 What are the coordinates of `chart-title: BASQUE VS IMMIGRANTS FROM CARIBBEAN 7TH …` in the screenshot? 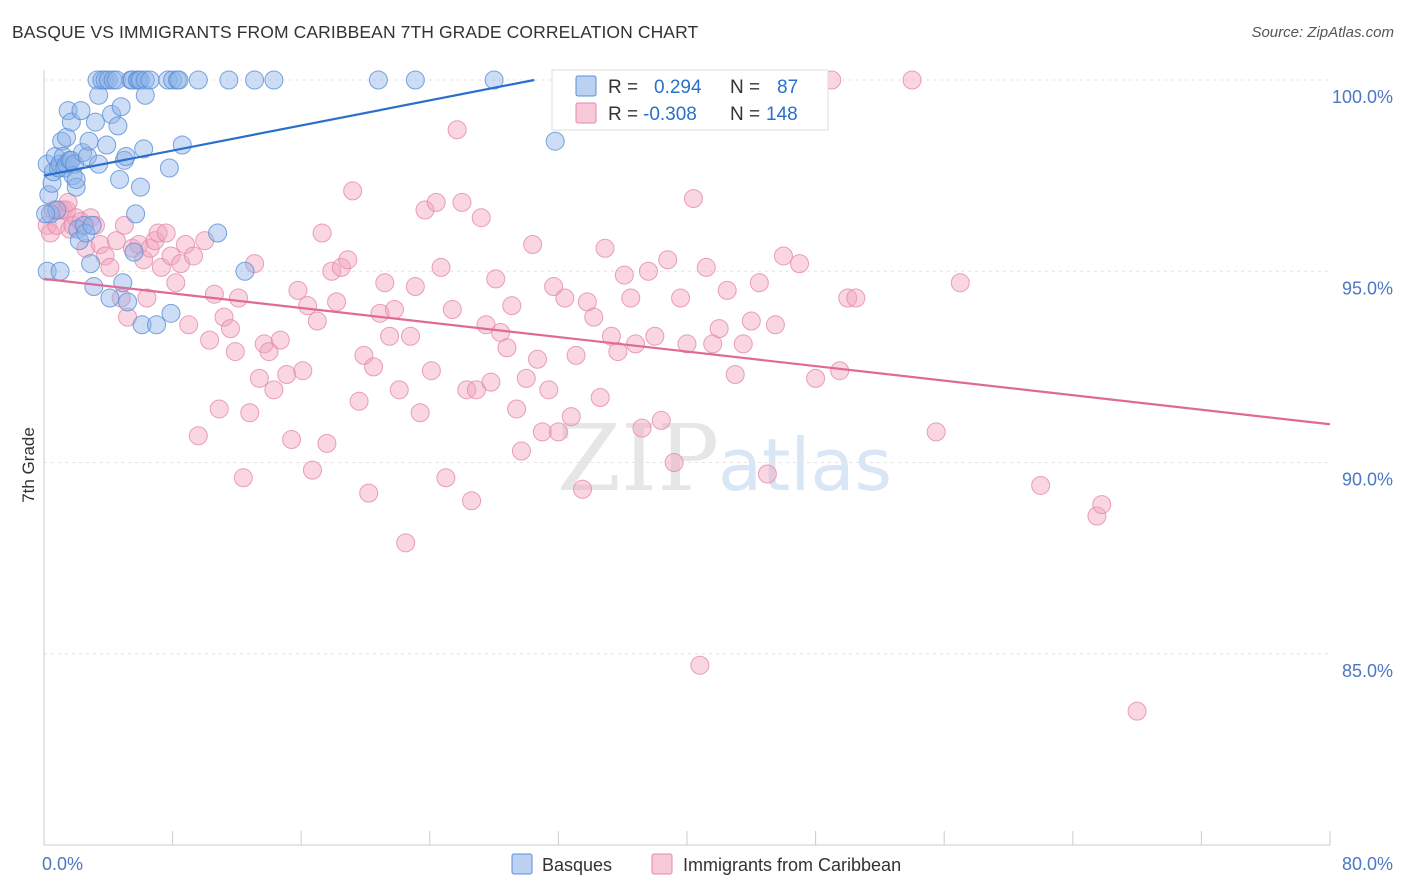 It's located at (355, 32).